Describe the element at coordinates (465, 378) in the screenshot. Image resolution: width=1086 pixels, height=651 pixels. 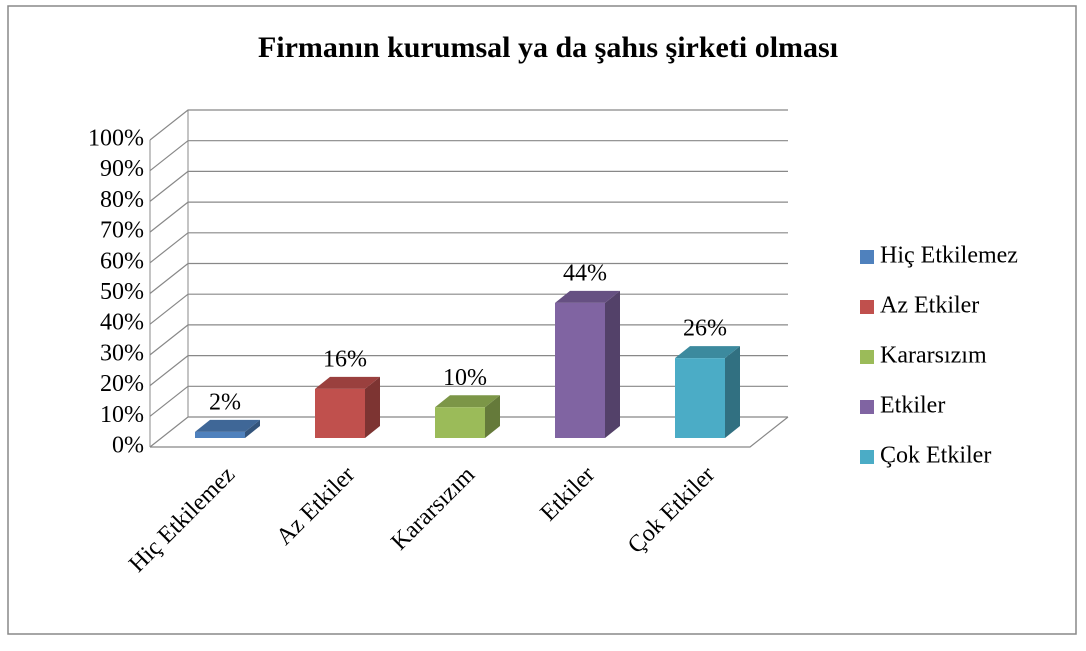
I see `data-label: 10%` at that location.